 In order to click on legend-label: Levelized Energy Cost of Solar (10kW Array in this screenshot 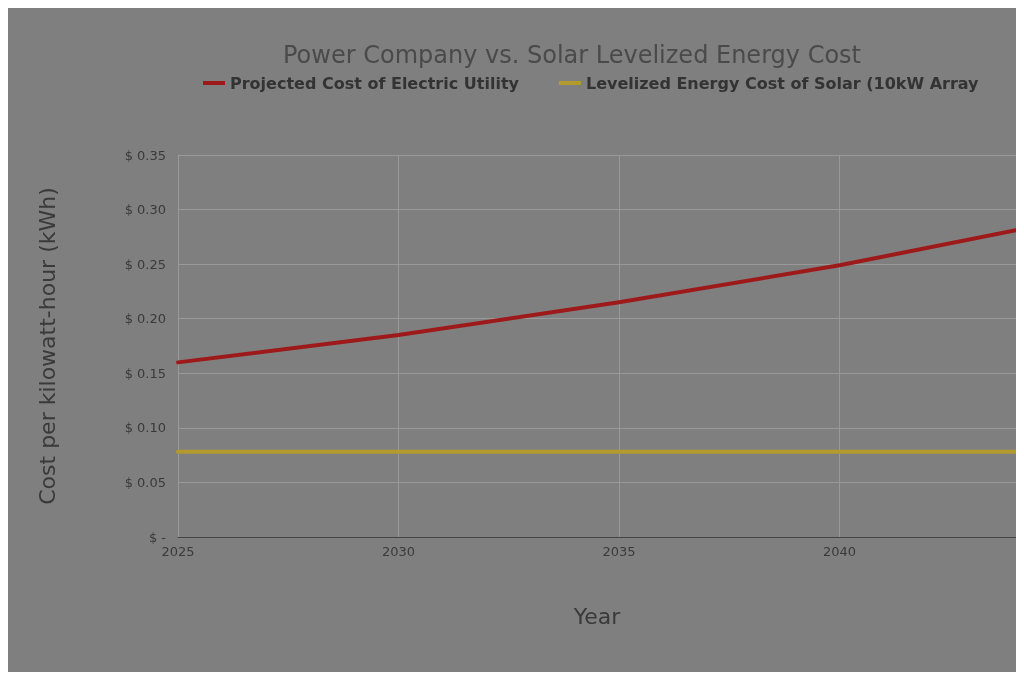, I will do `click(782, 83)`.